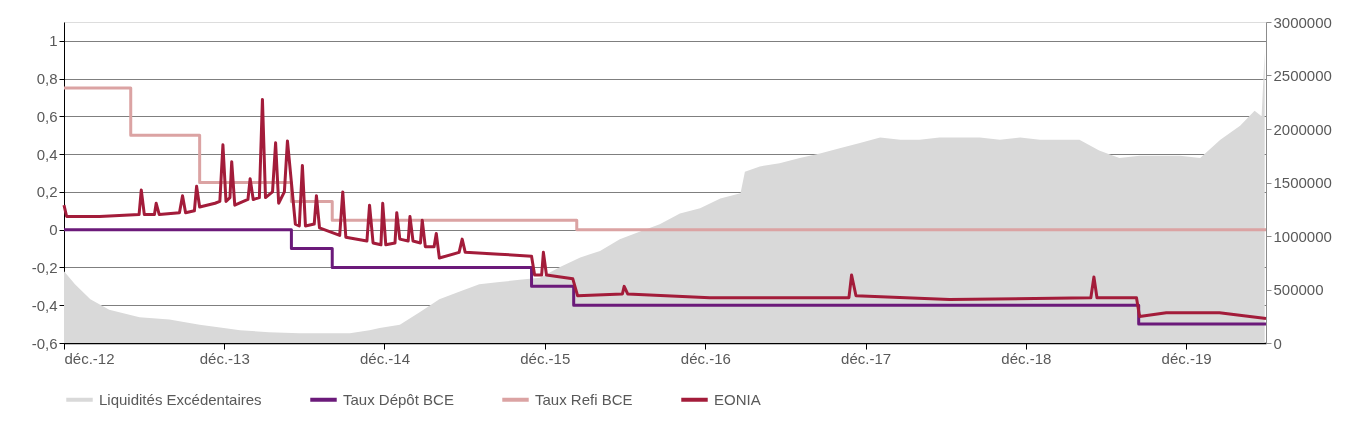 The width and height of the screenshot is (1370, 435). Describe the element at coordinates (89, 358) in the screenshot. I see `x-tick-label: déc.-12` at that location.